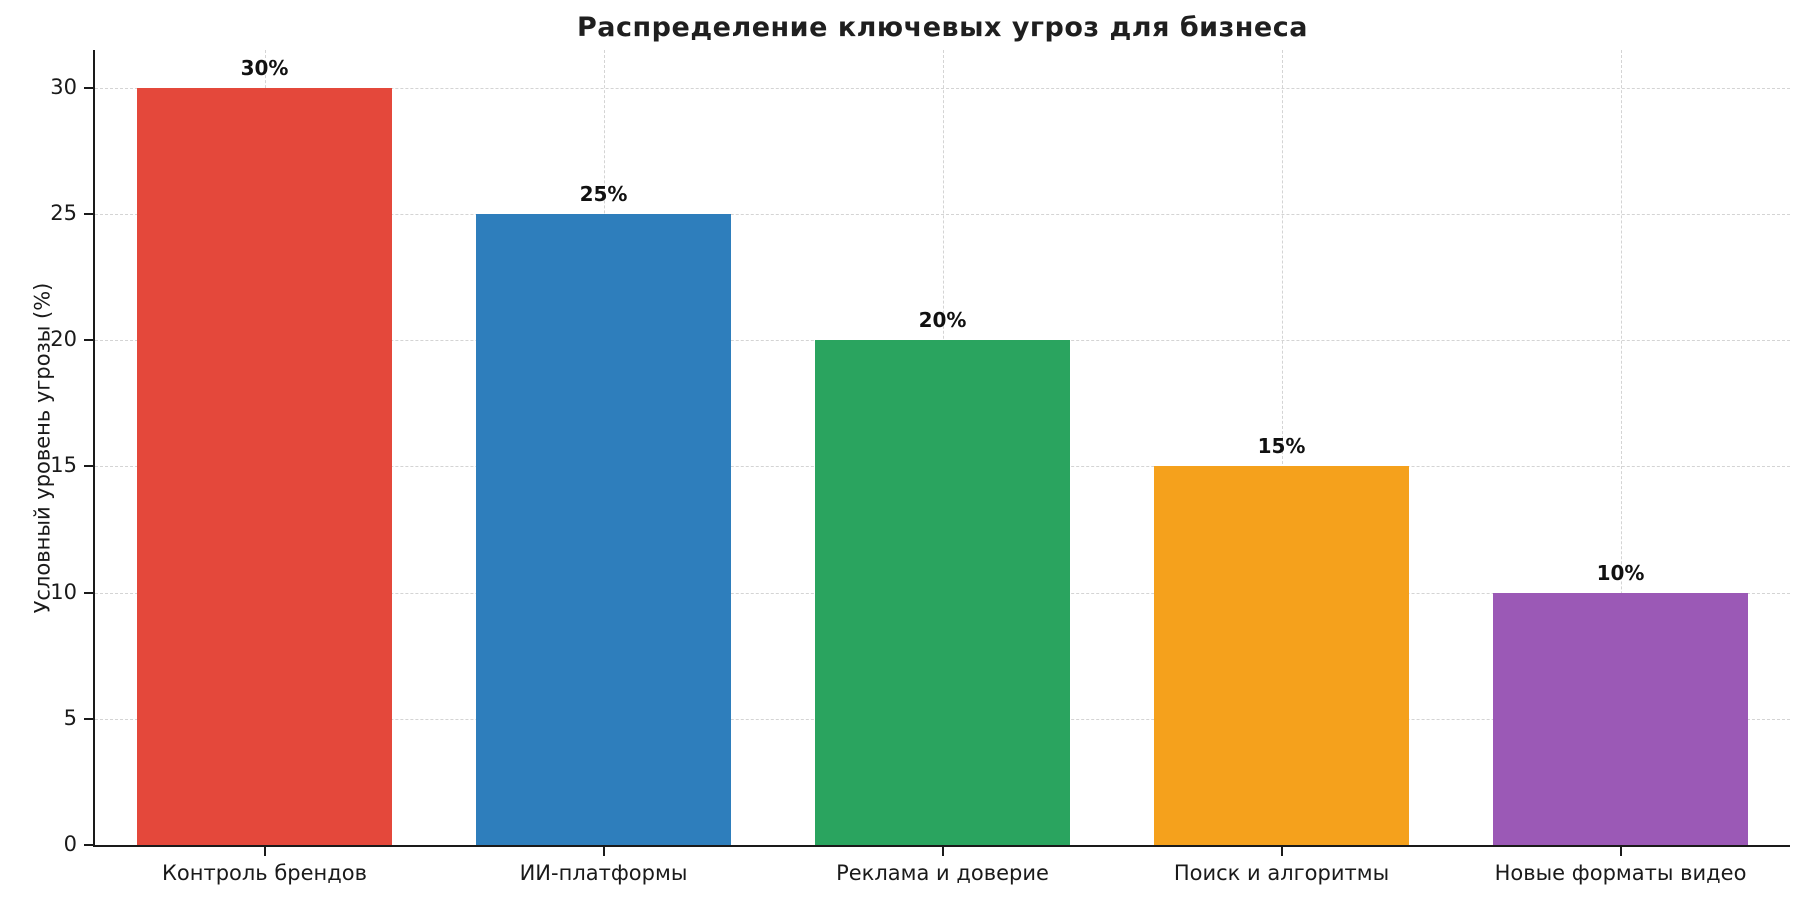 This screenshot has width=1800, height=900. What do you see at coordinates (63, 339) in the screenshot?
I see `y-tick-label: 20` at bounding box center [63, 339].